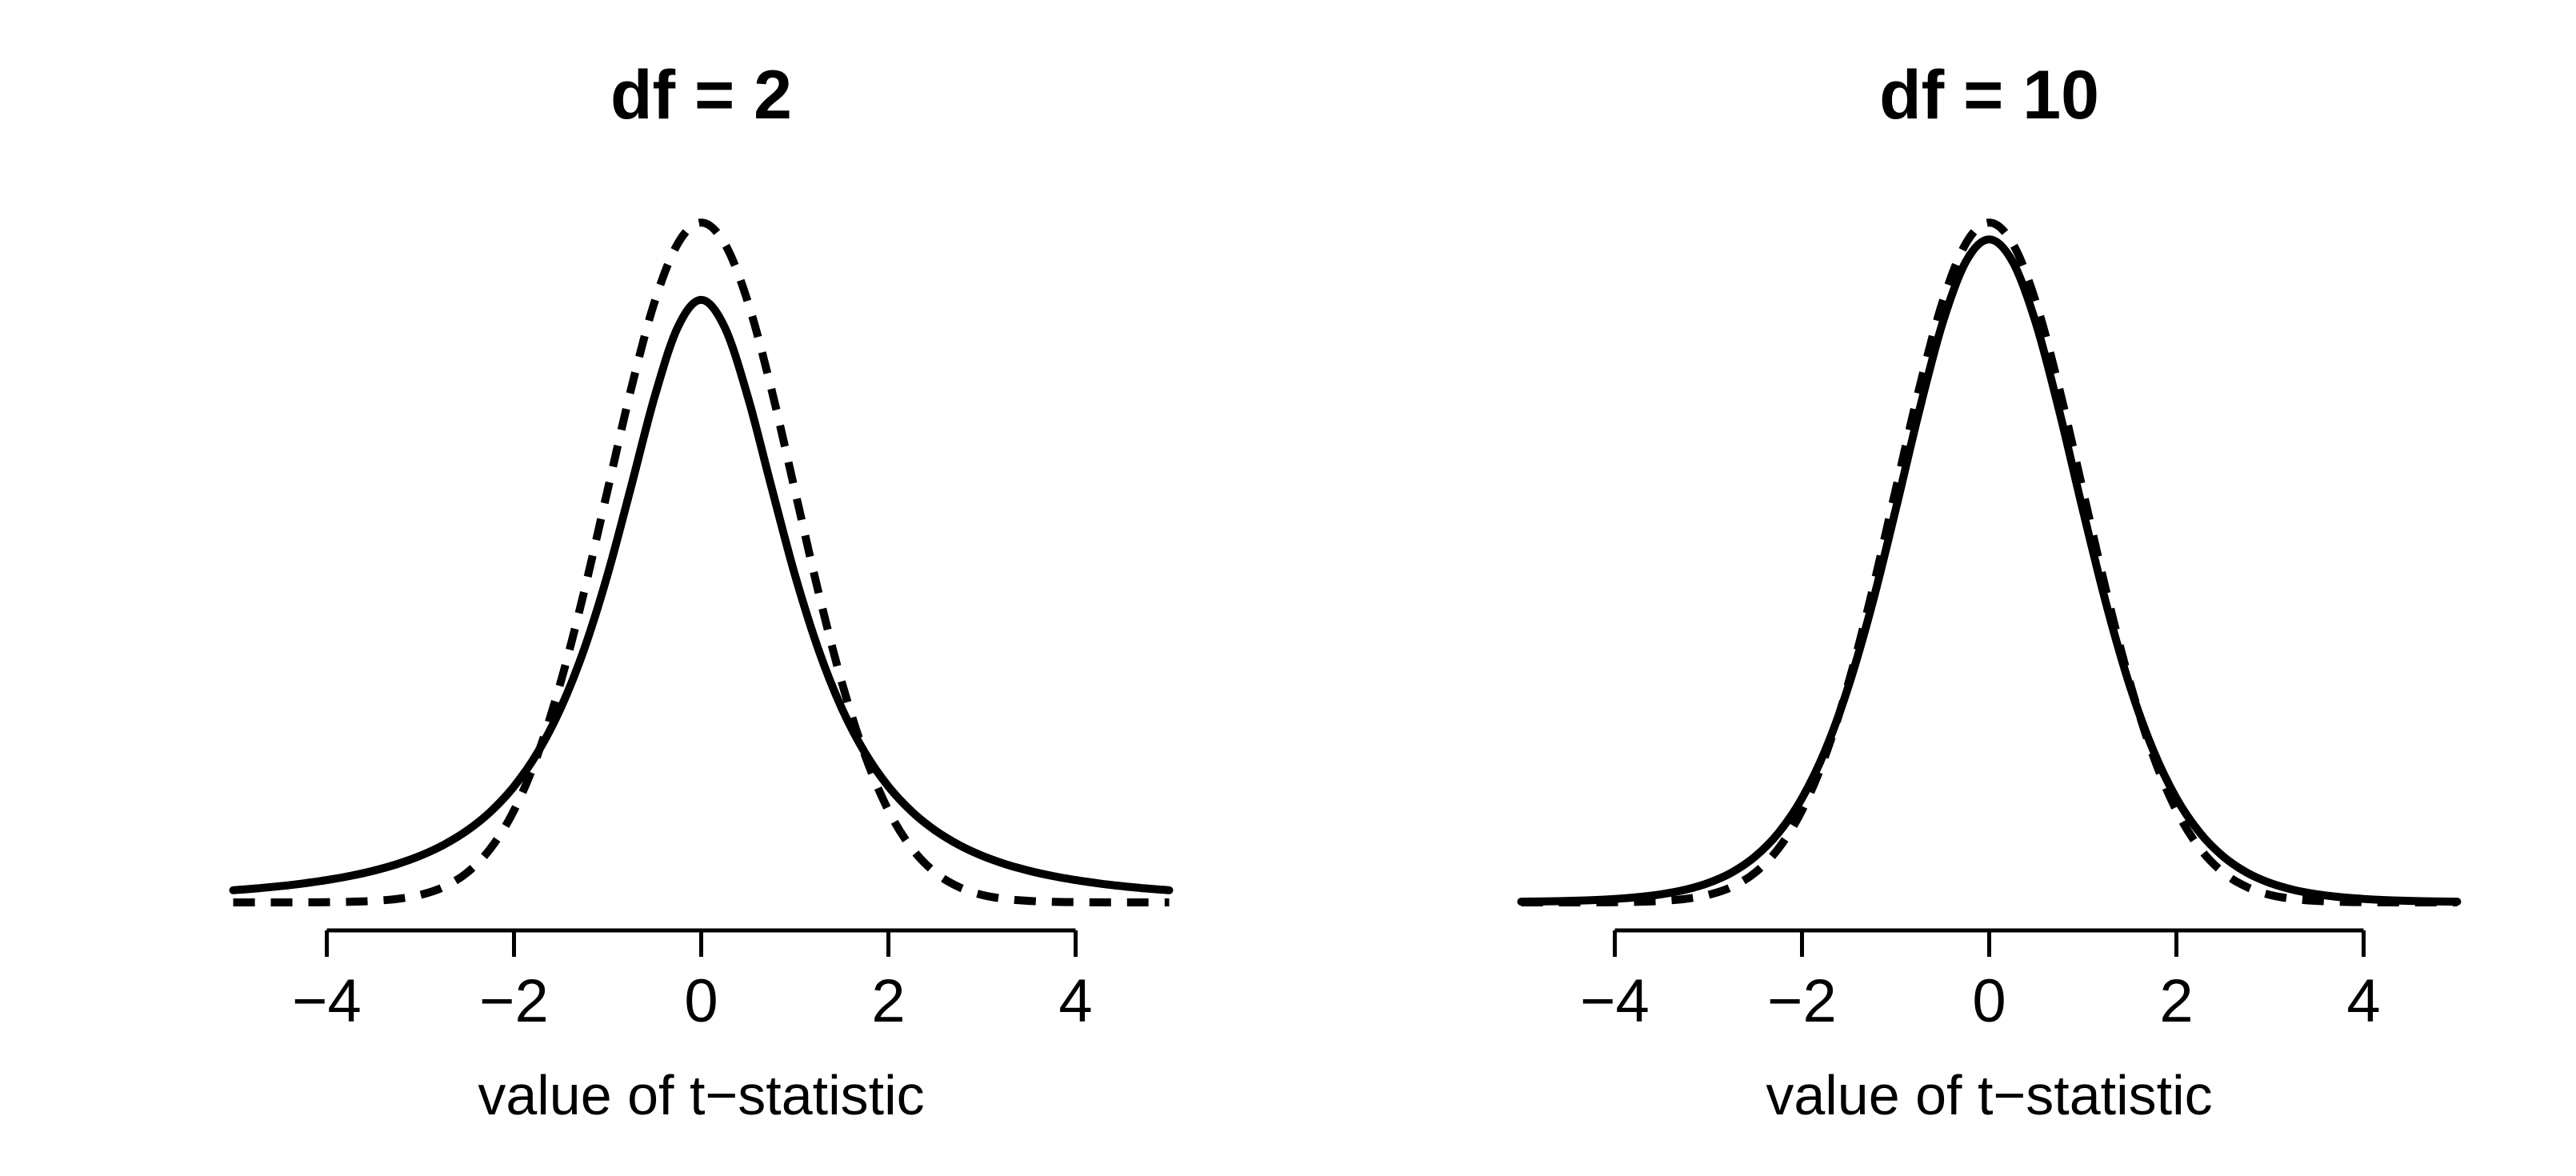  What do you see at coordinates (1989, 95) in the screenshot?
I see `panel-title: df = 10` at bounding box center [1989, 95].